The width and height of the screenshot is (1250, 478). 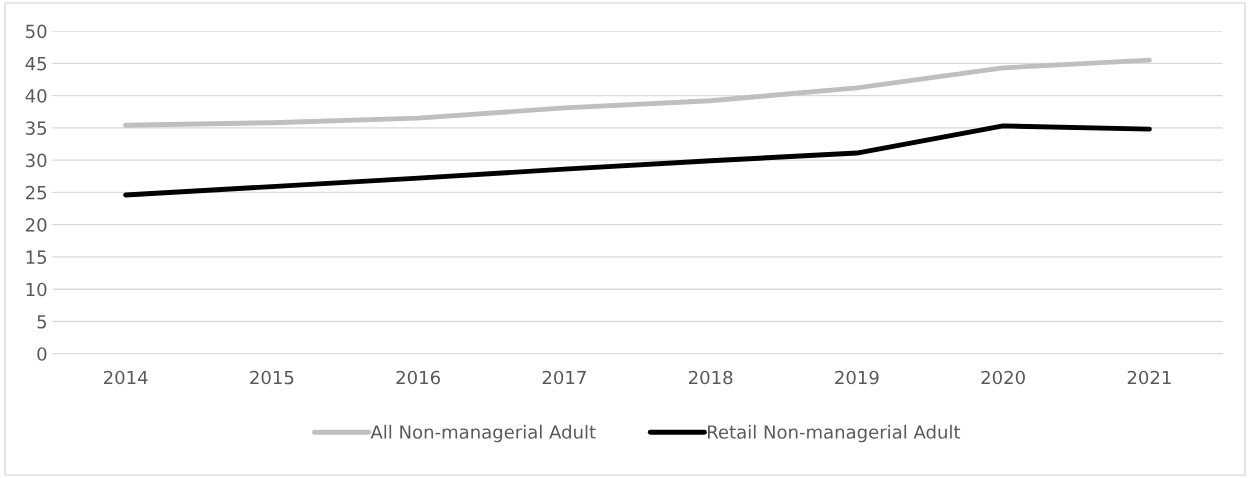 What do you see at coordinates (834, 433) in the screenshot?
I see `legend-label: Retail Non-managerial Adult` at bounding box center [834, 433].